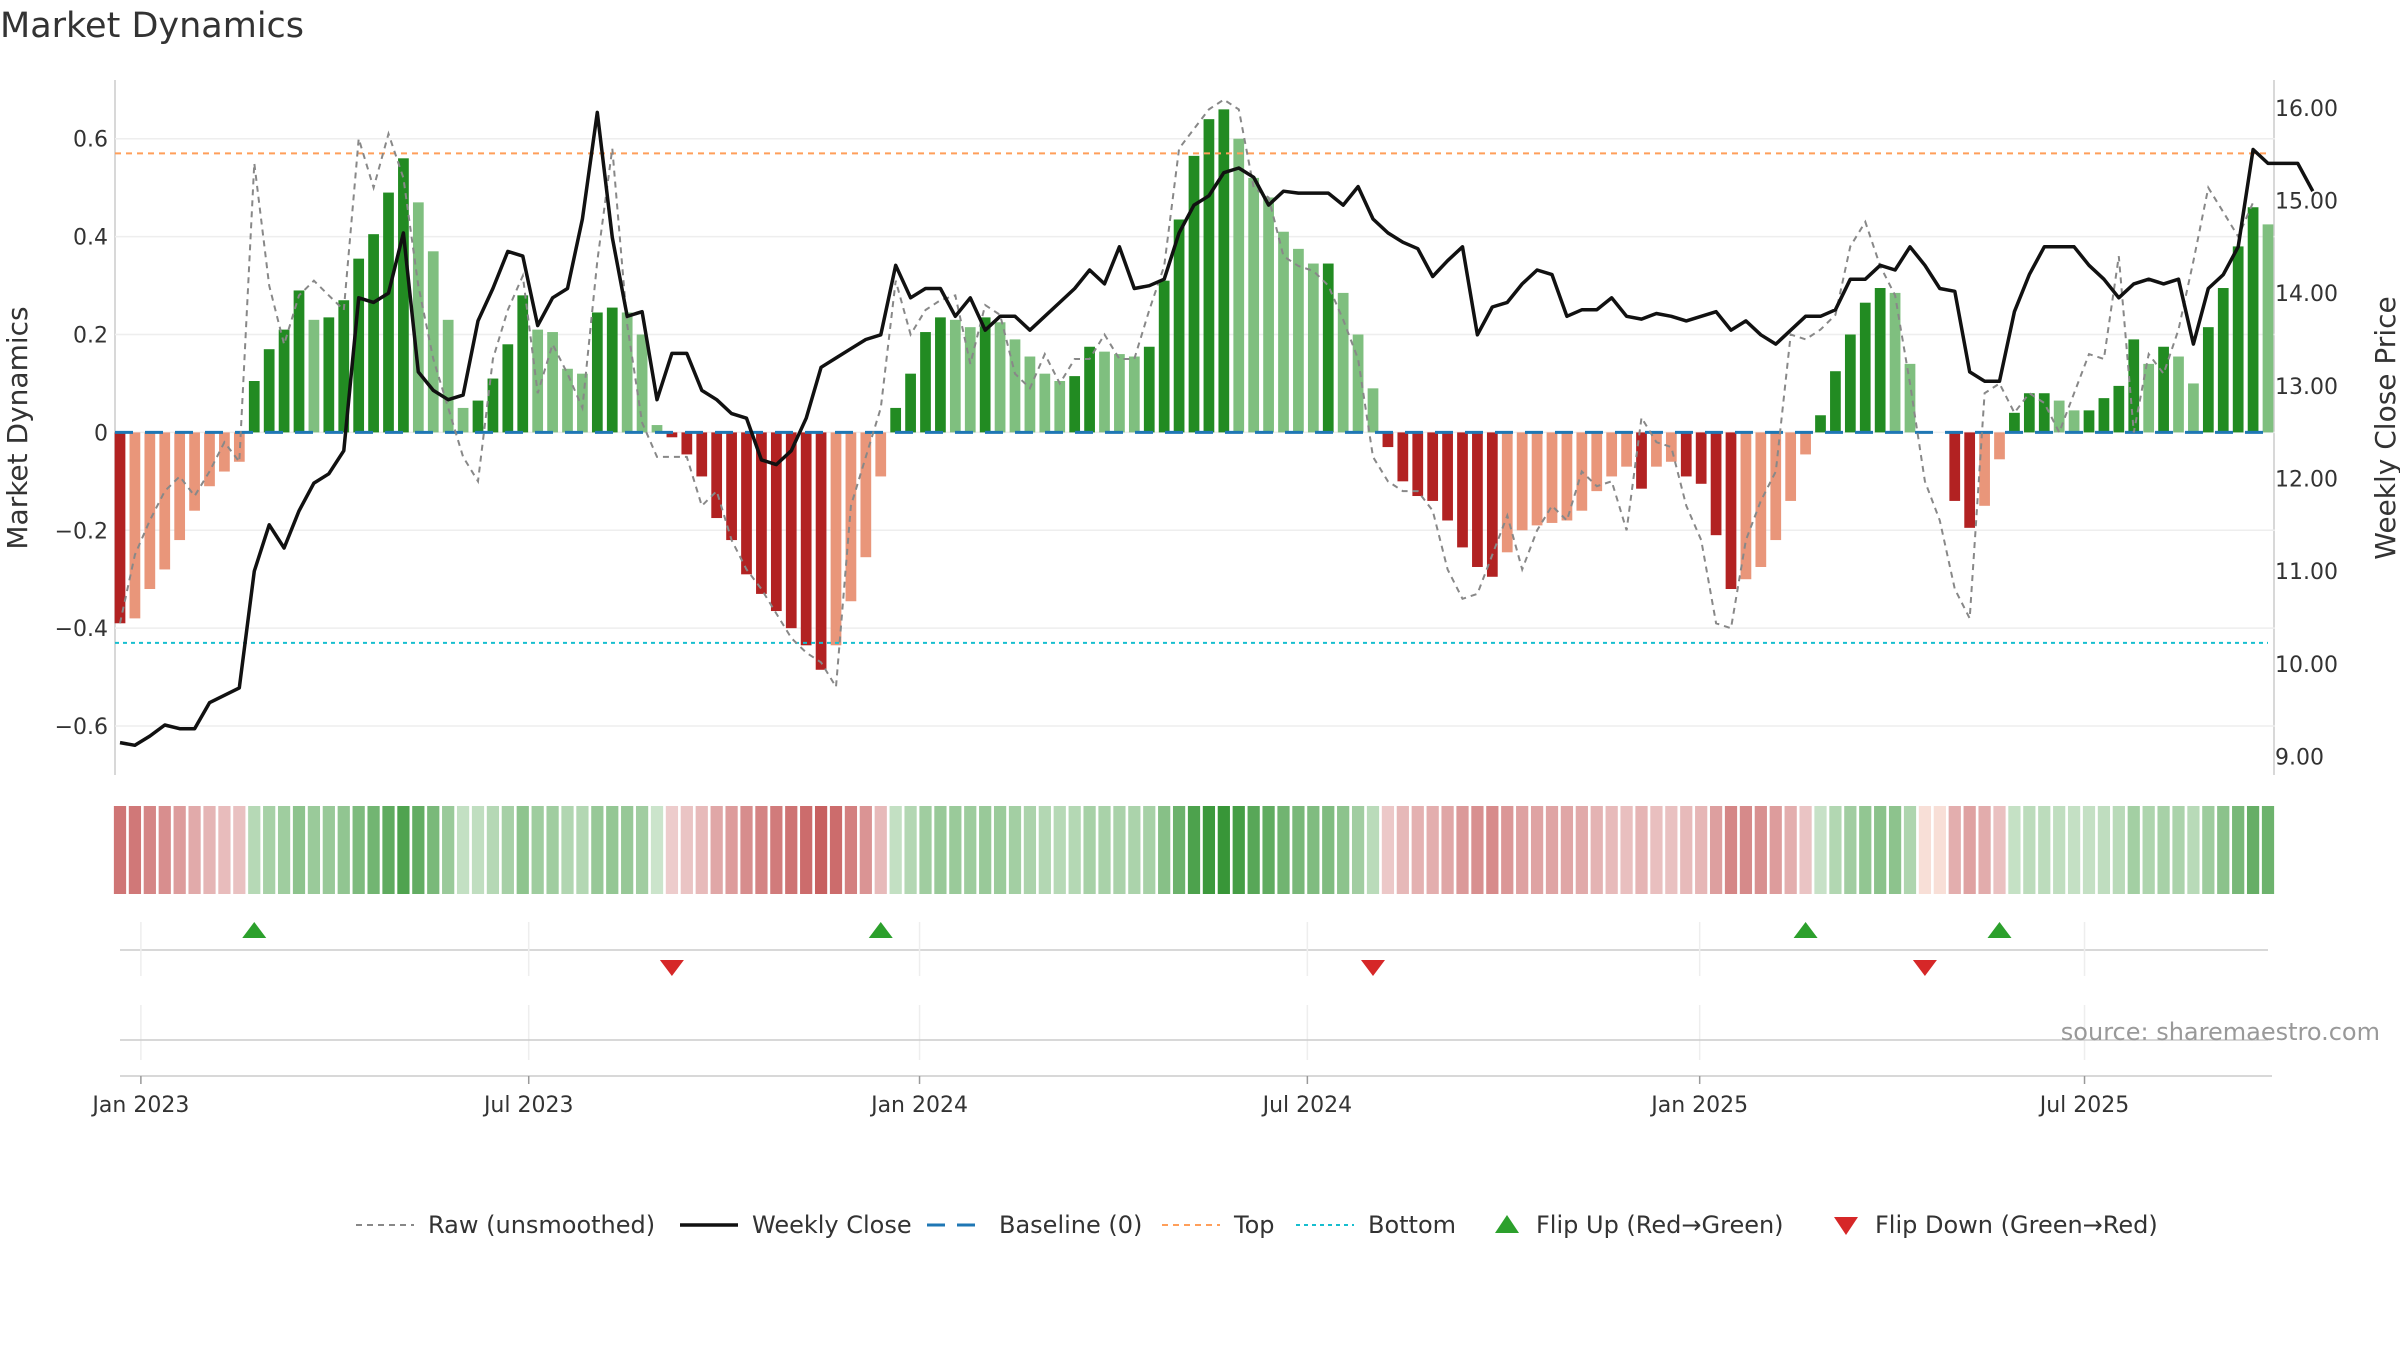  I want to click on y2-tick-label: 13.00, so click(2306, 387).